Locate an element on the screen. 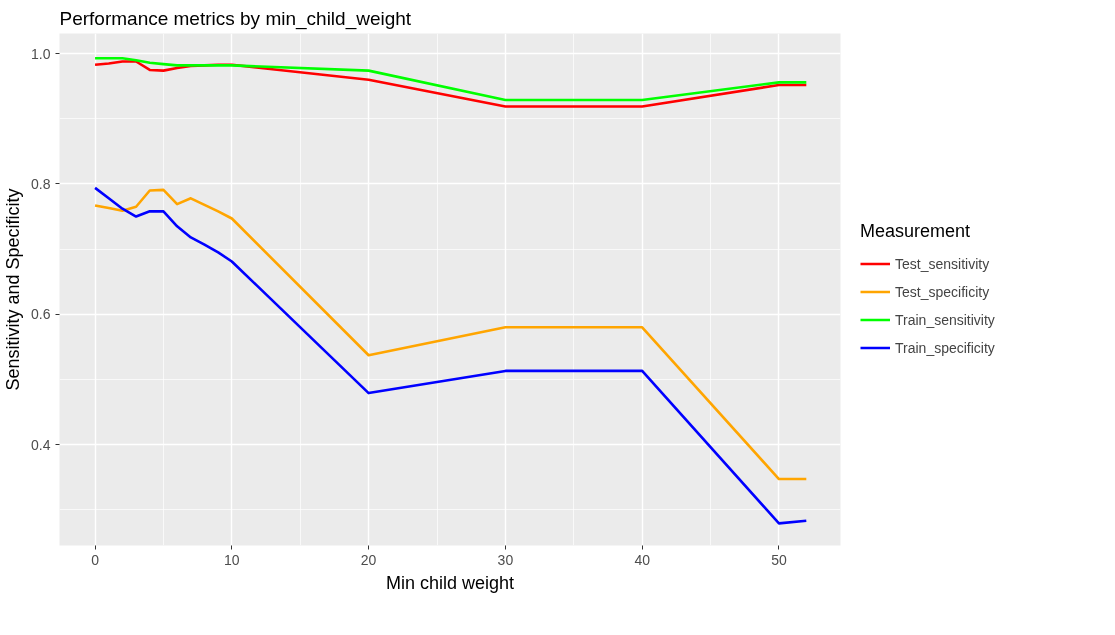 The height and width of the screenshot is (635, 1115). legend-title: Measurement is located at coordinates (916, 231).